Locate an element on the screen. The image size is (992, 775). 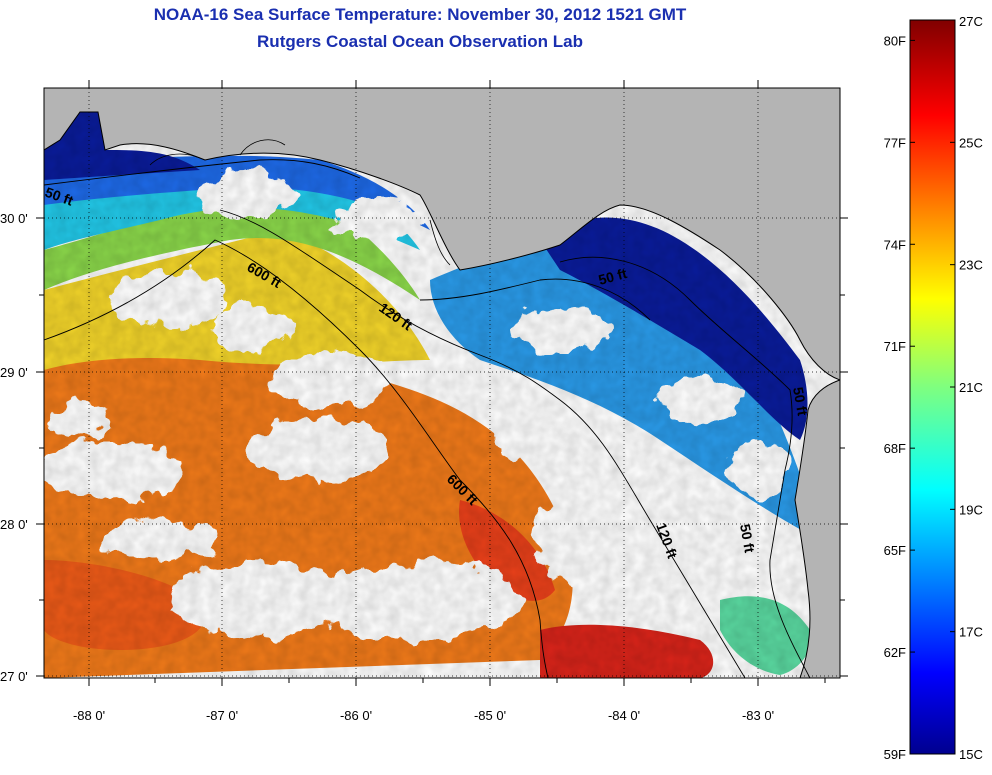
lon-tick-label: -88 0' is located at coordinates (89, 715).